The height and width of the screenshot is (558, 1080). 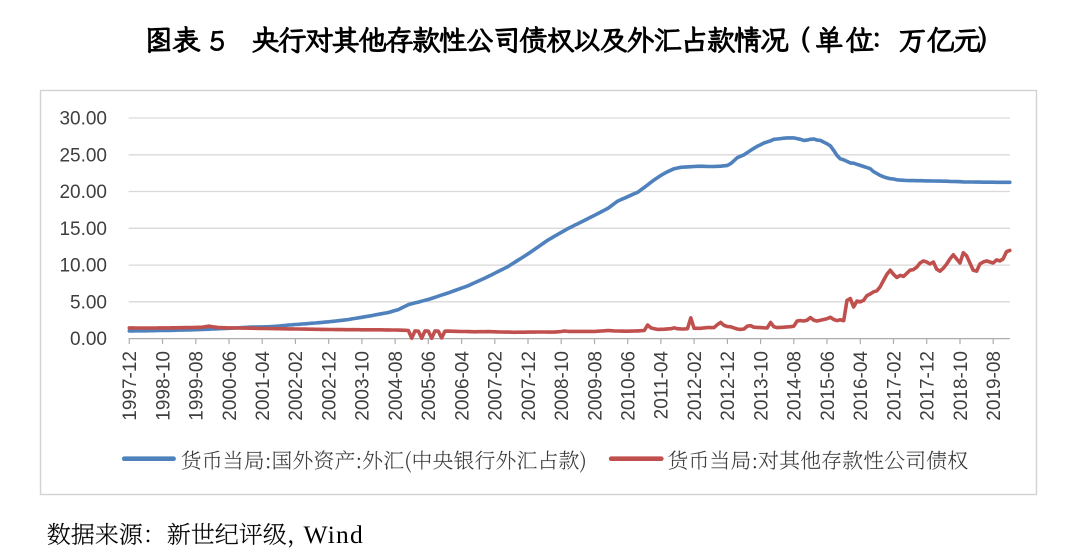 What do you see at coordinates (88, 339) in the screenshot?
I see `svg-text: 0.00` at bounding box center [88, 339].